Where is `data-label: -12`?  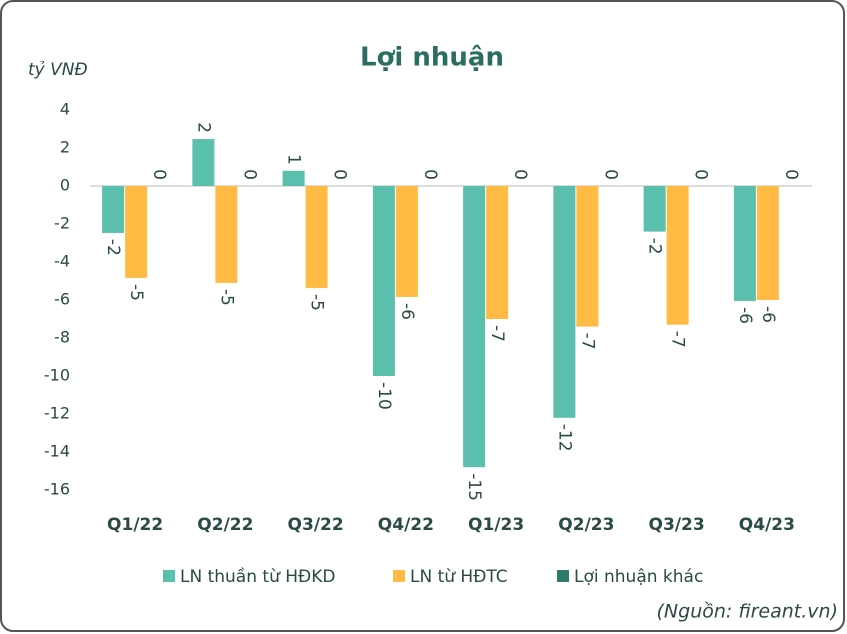
data-label: -12 is located at coordinates (564, 438).